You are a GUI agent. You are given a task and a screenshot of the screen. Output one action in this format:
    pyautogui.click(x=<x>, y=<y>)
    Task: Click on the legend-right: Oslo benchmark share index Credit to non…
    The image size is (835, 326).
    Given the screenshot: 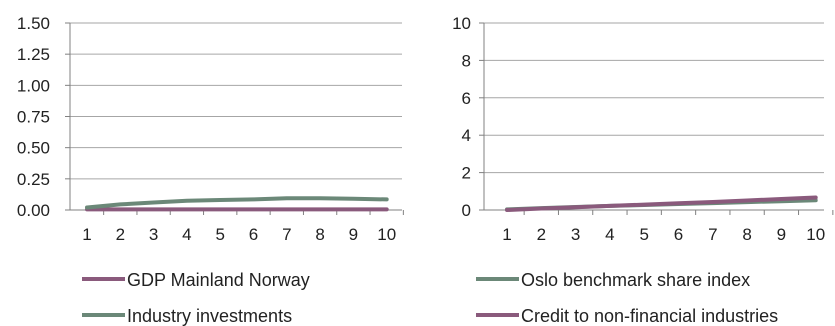 What is the action you would take?
    pyautogui.click(x=627, y=298)
    